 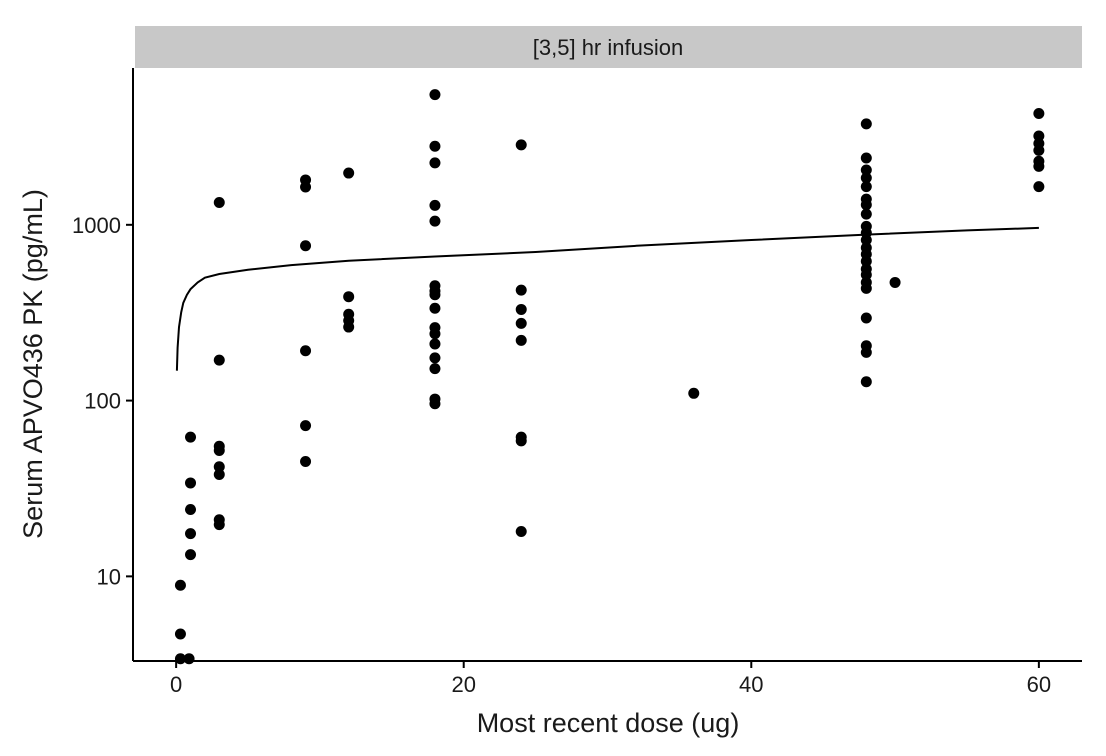 What do you see at coordinates (96, 225) in the screenshot?
I see `y-tick-label: 1000` at bounding box center [96, 225].